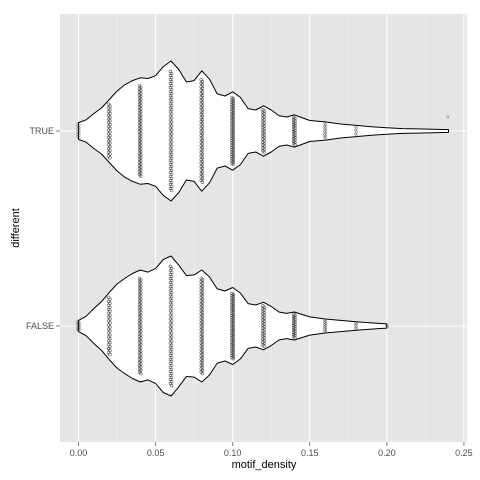  What do you see at coordinates (42, 131) in the screenshot?
I see `y-tick-label: TRUE` at bounding box center [42, 131].